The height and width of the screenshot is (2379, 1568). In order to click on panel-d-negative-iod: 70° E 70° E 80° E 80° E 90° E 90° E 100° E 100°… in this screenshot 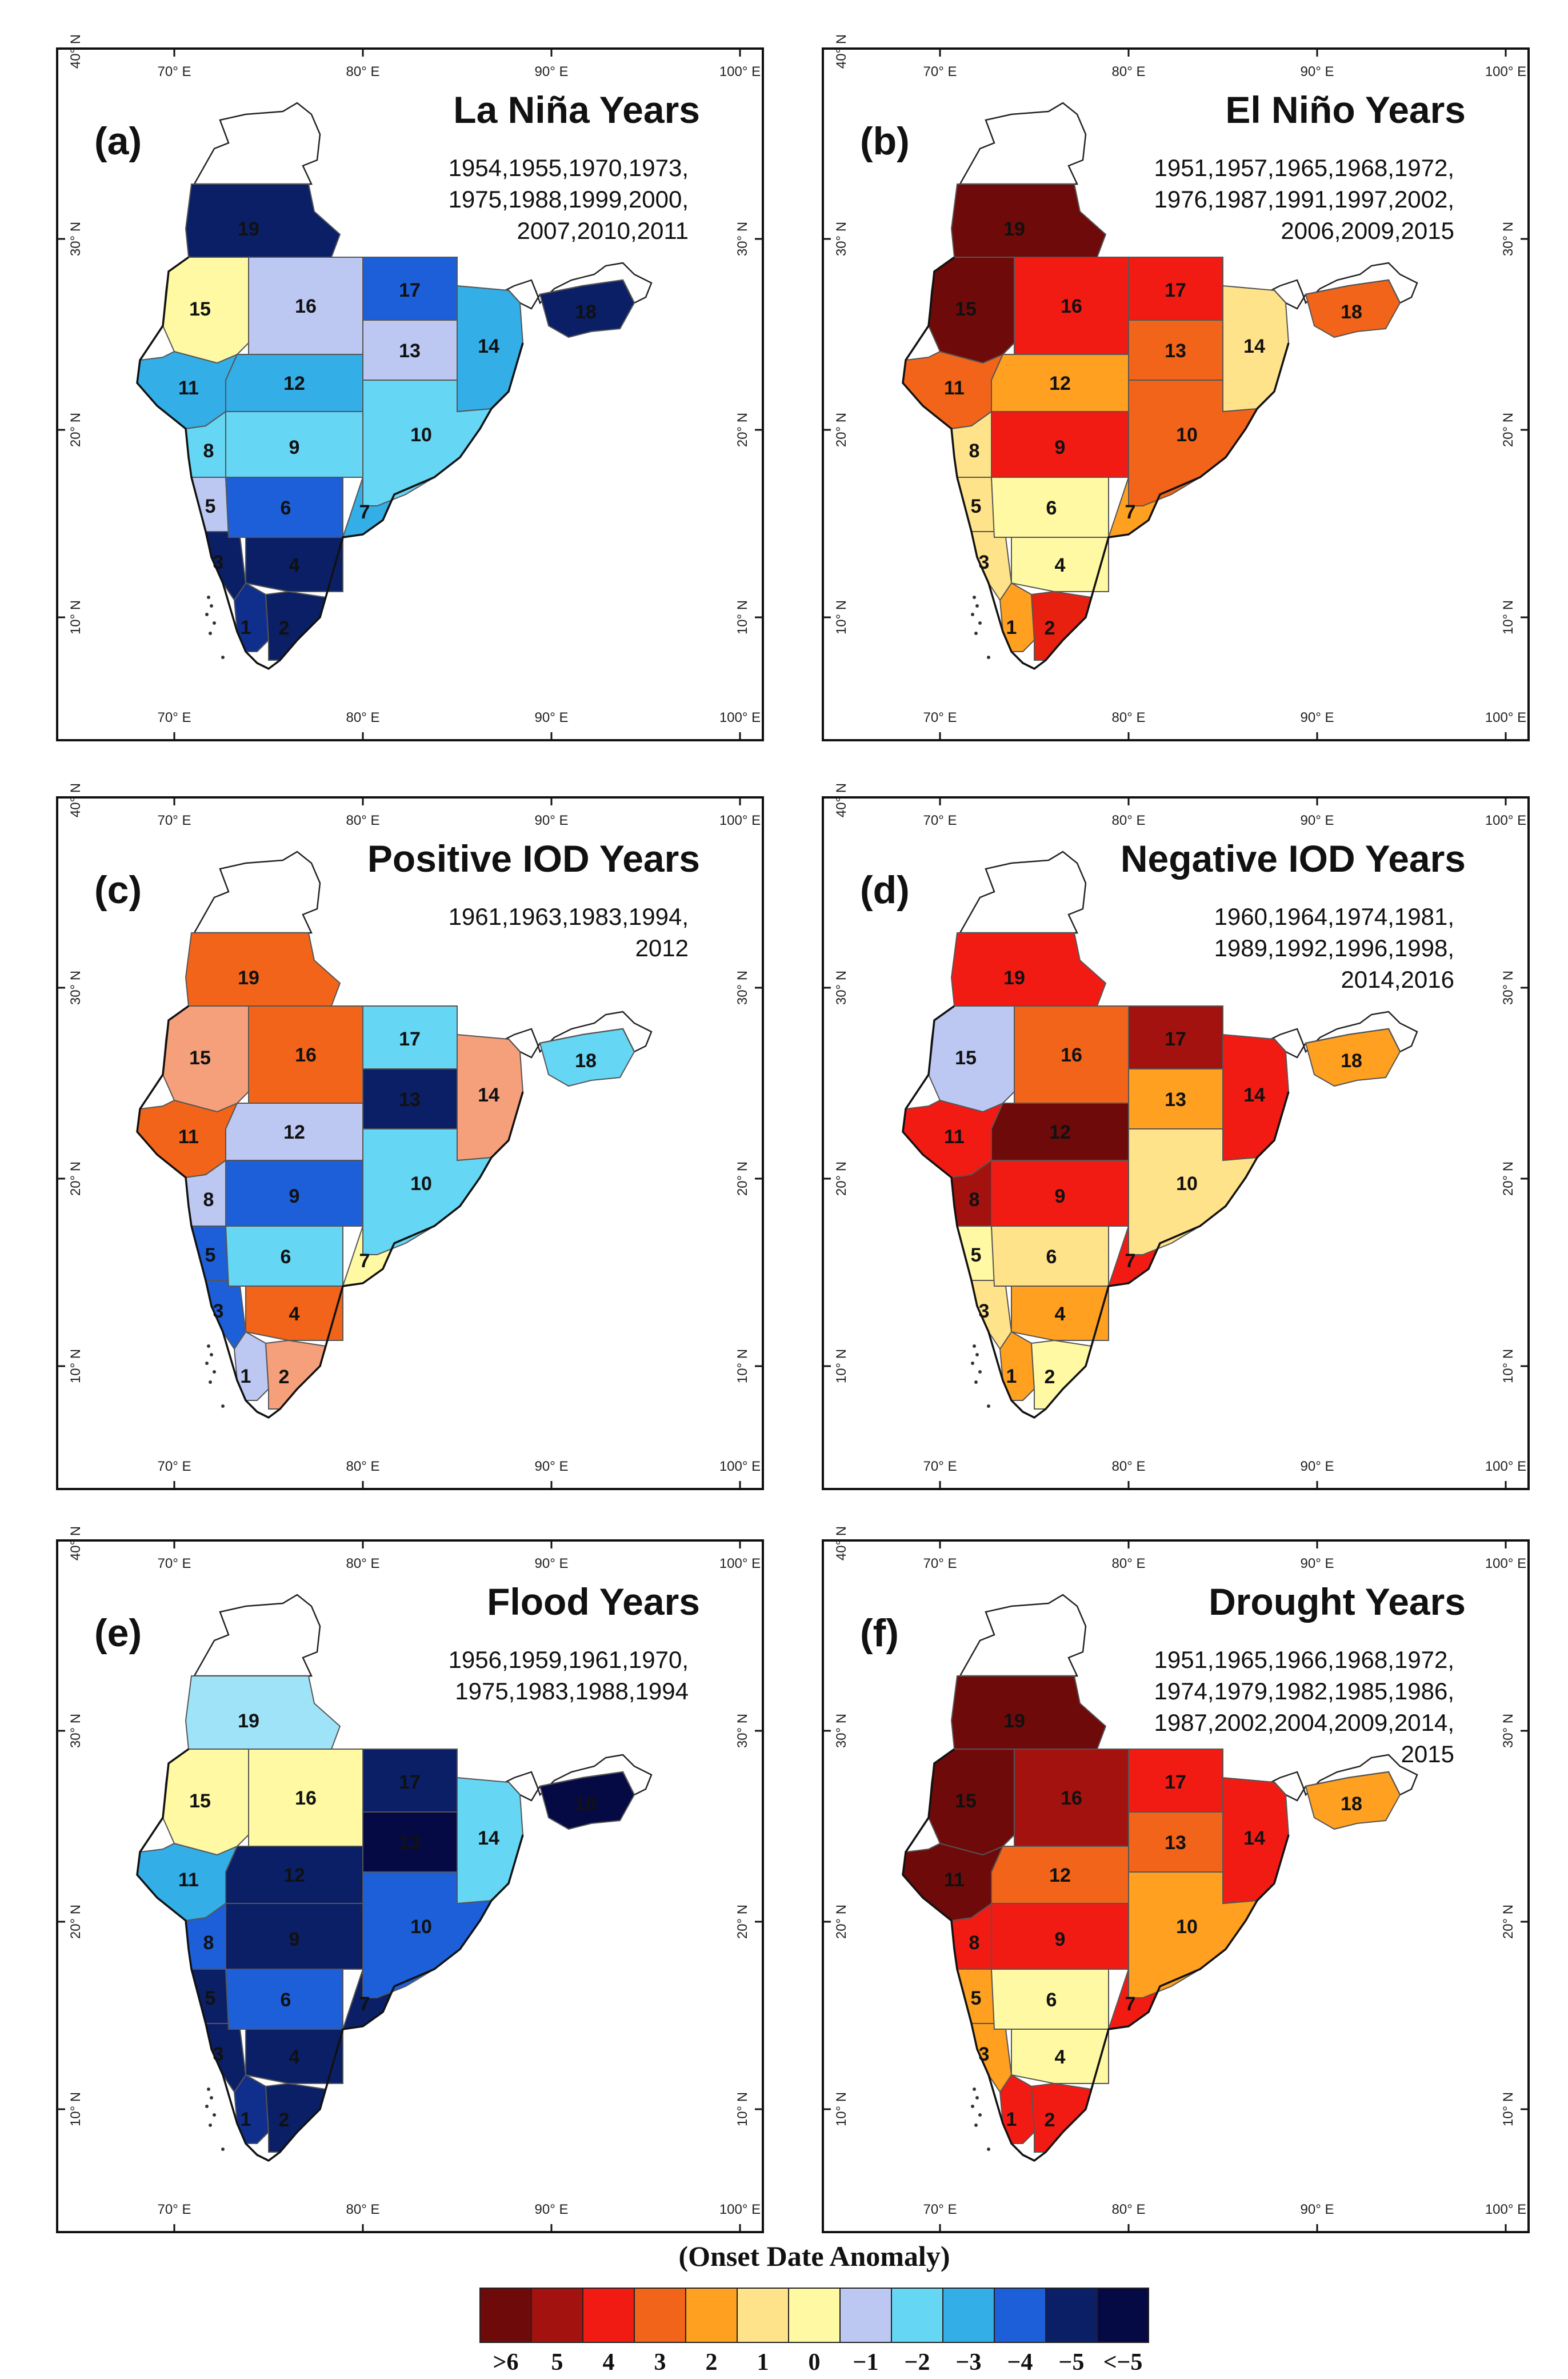, I will do `click(1176, 1136)`.